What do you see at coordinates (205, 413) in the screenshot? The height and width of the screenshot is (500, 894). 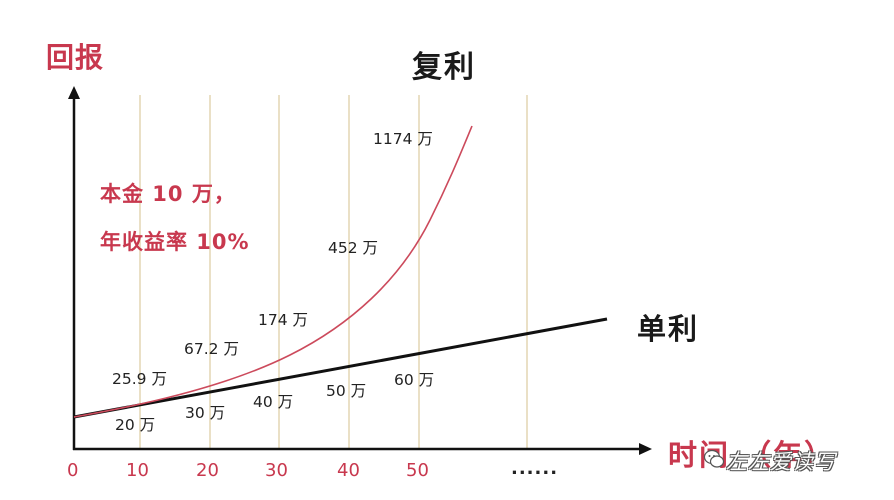 I see `simple-label-20: 30 万` at bounding box center [205, 413].